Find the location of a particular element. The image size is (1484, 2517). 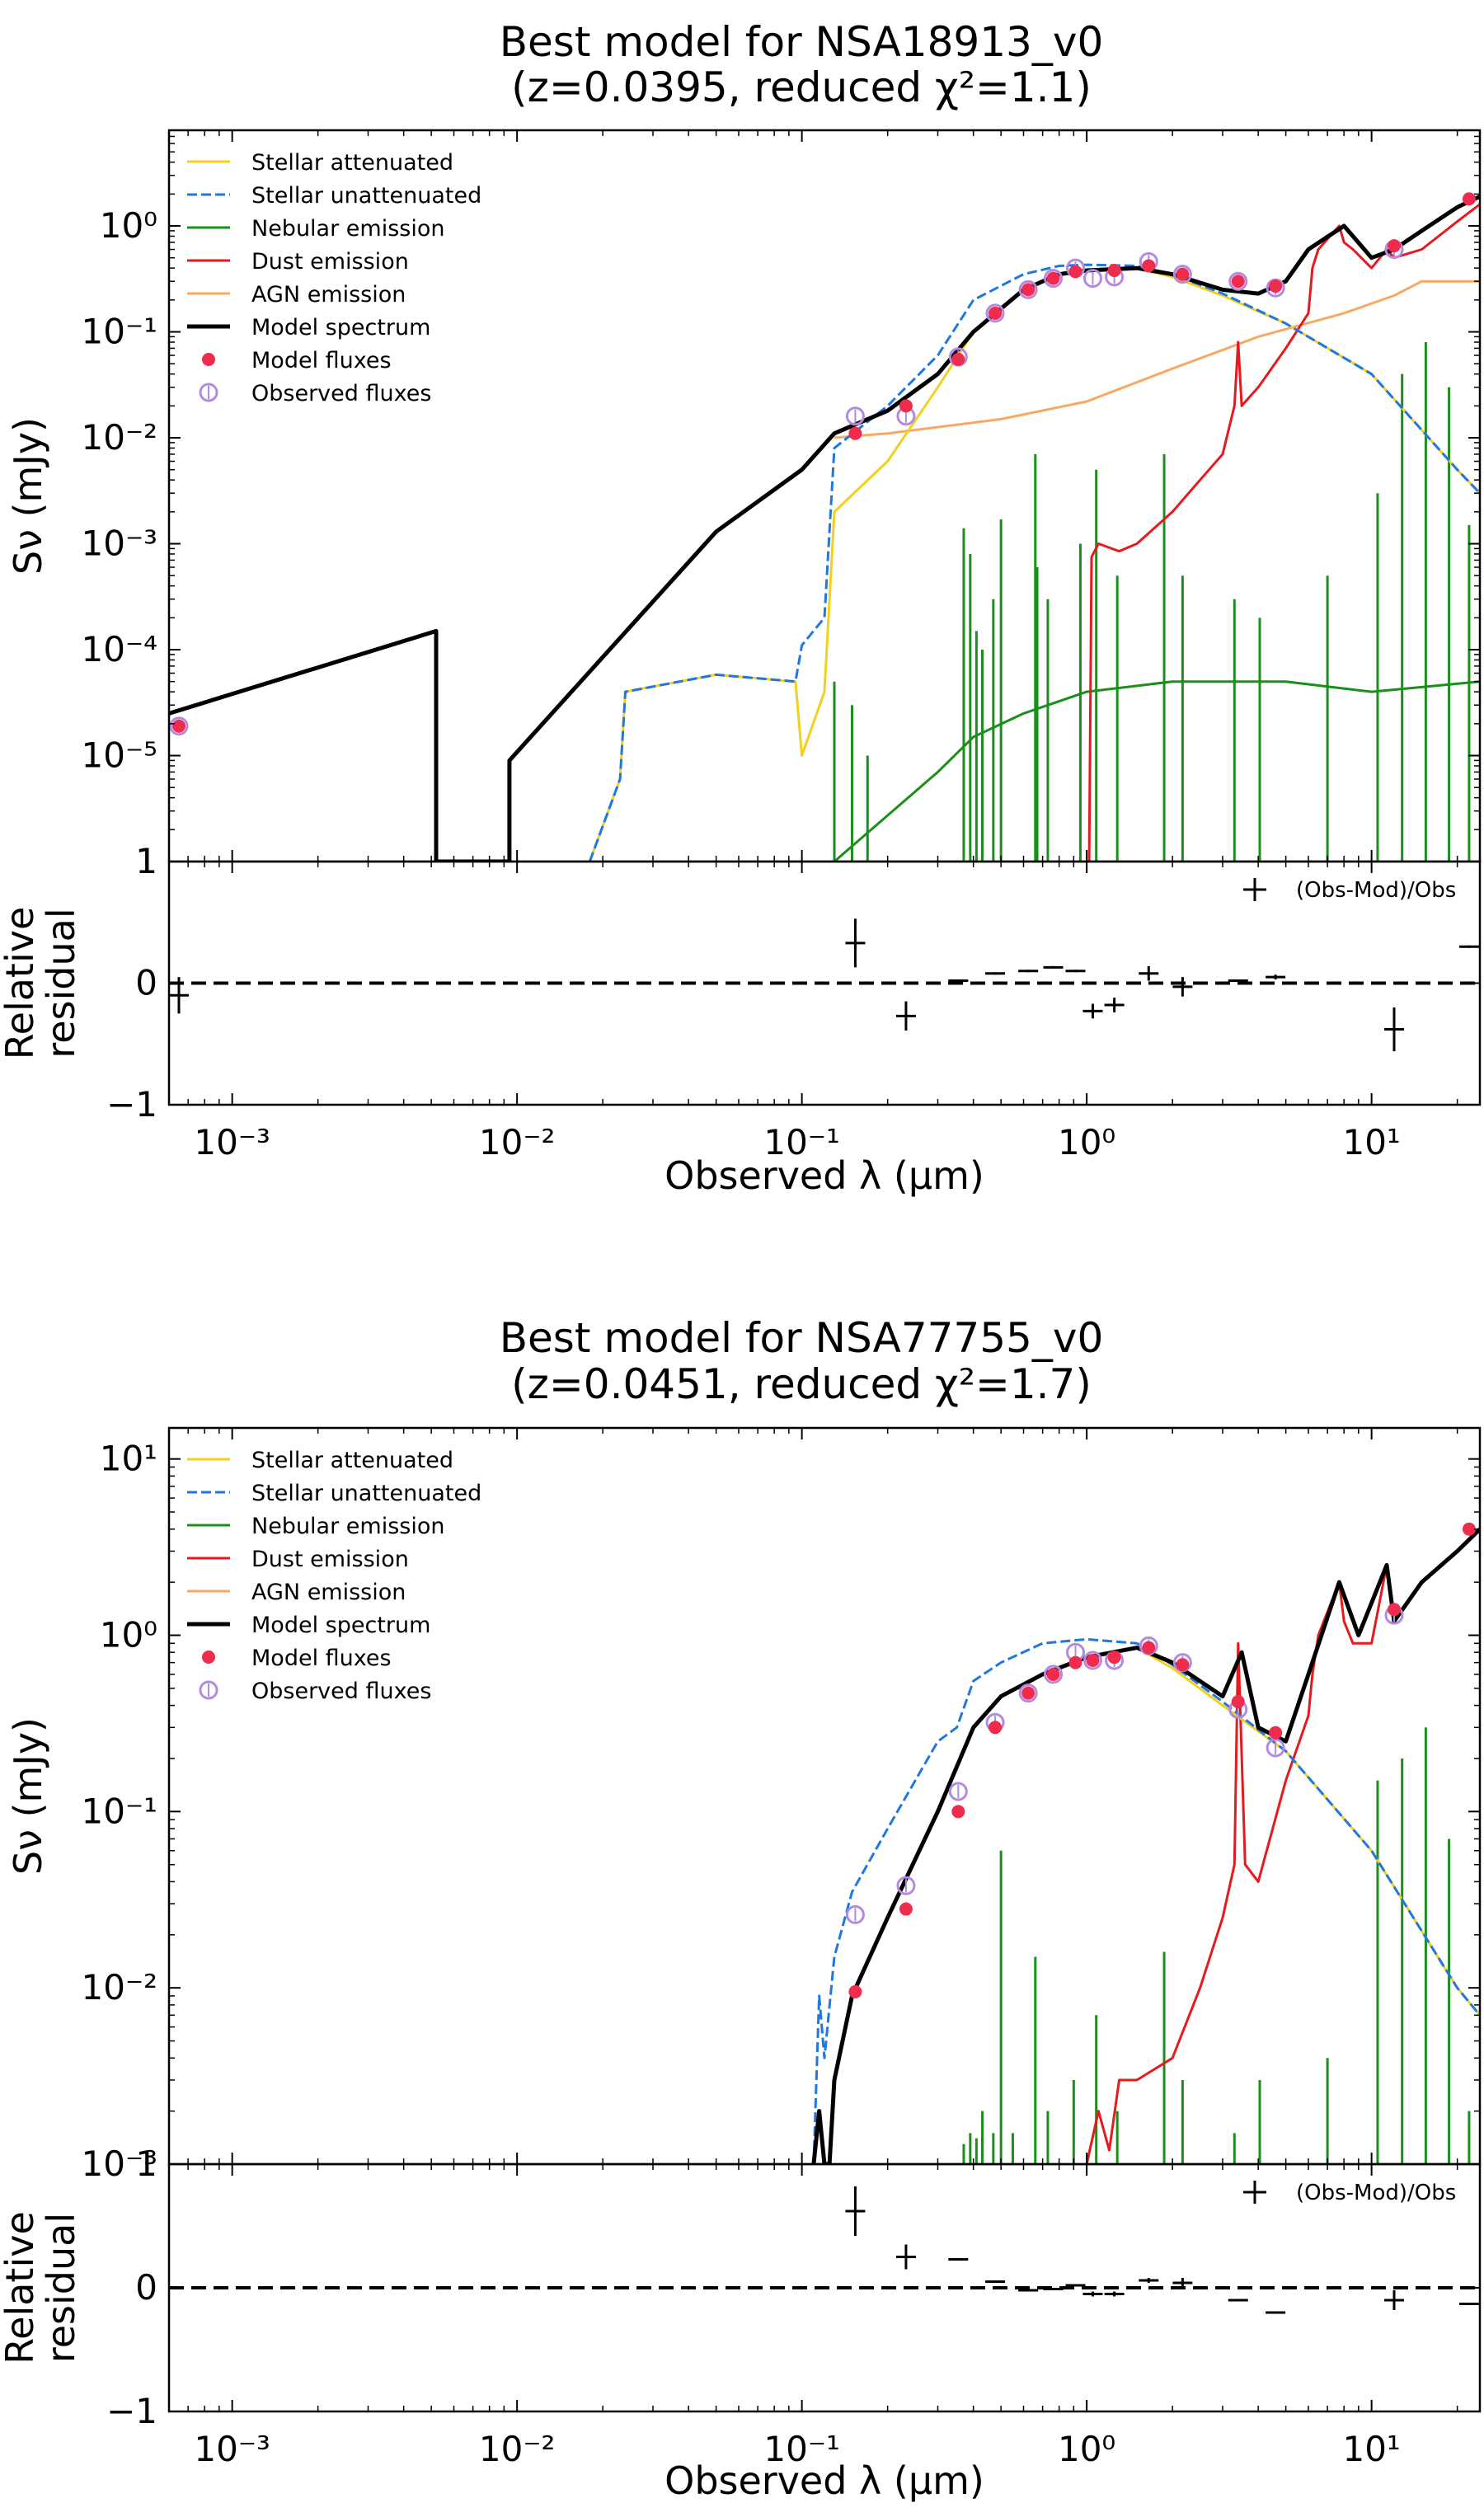

y-tick-label: 10⁻⁵ is located at coordinates (120, 755).